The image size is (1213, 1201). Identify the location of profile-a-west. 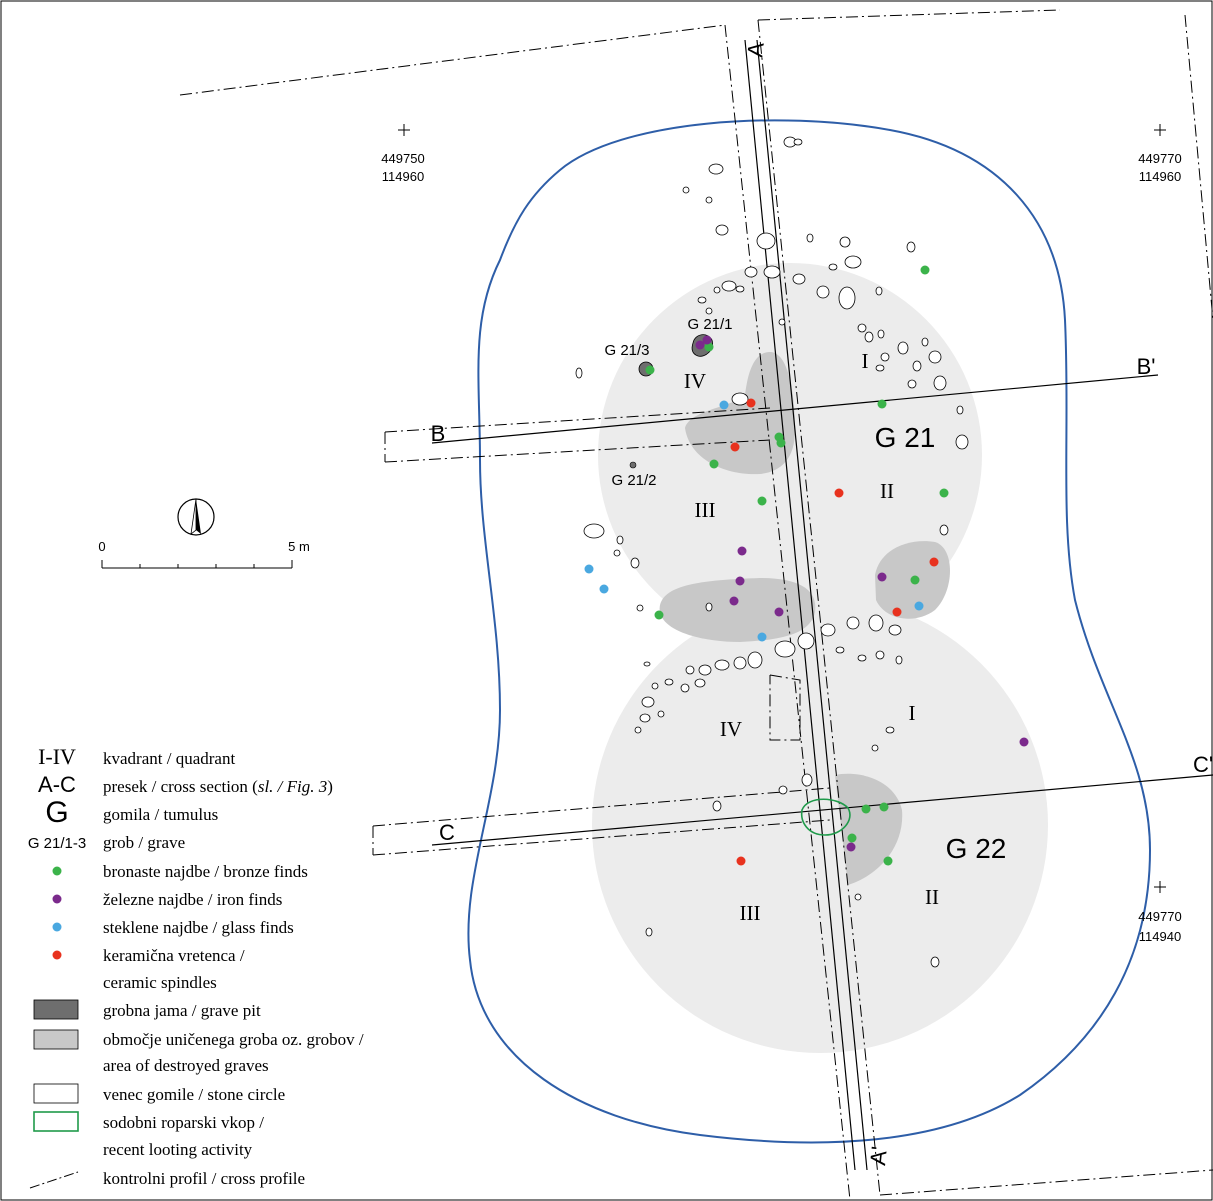
(787, 612).